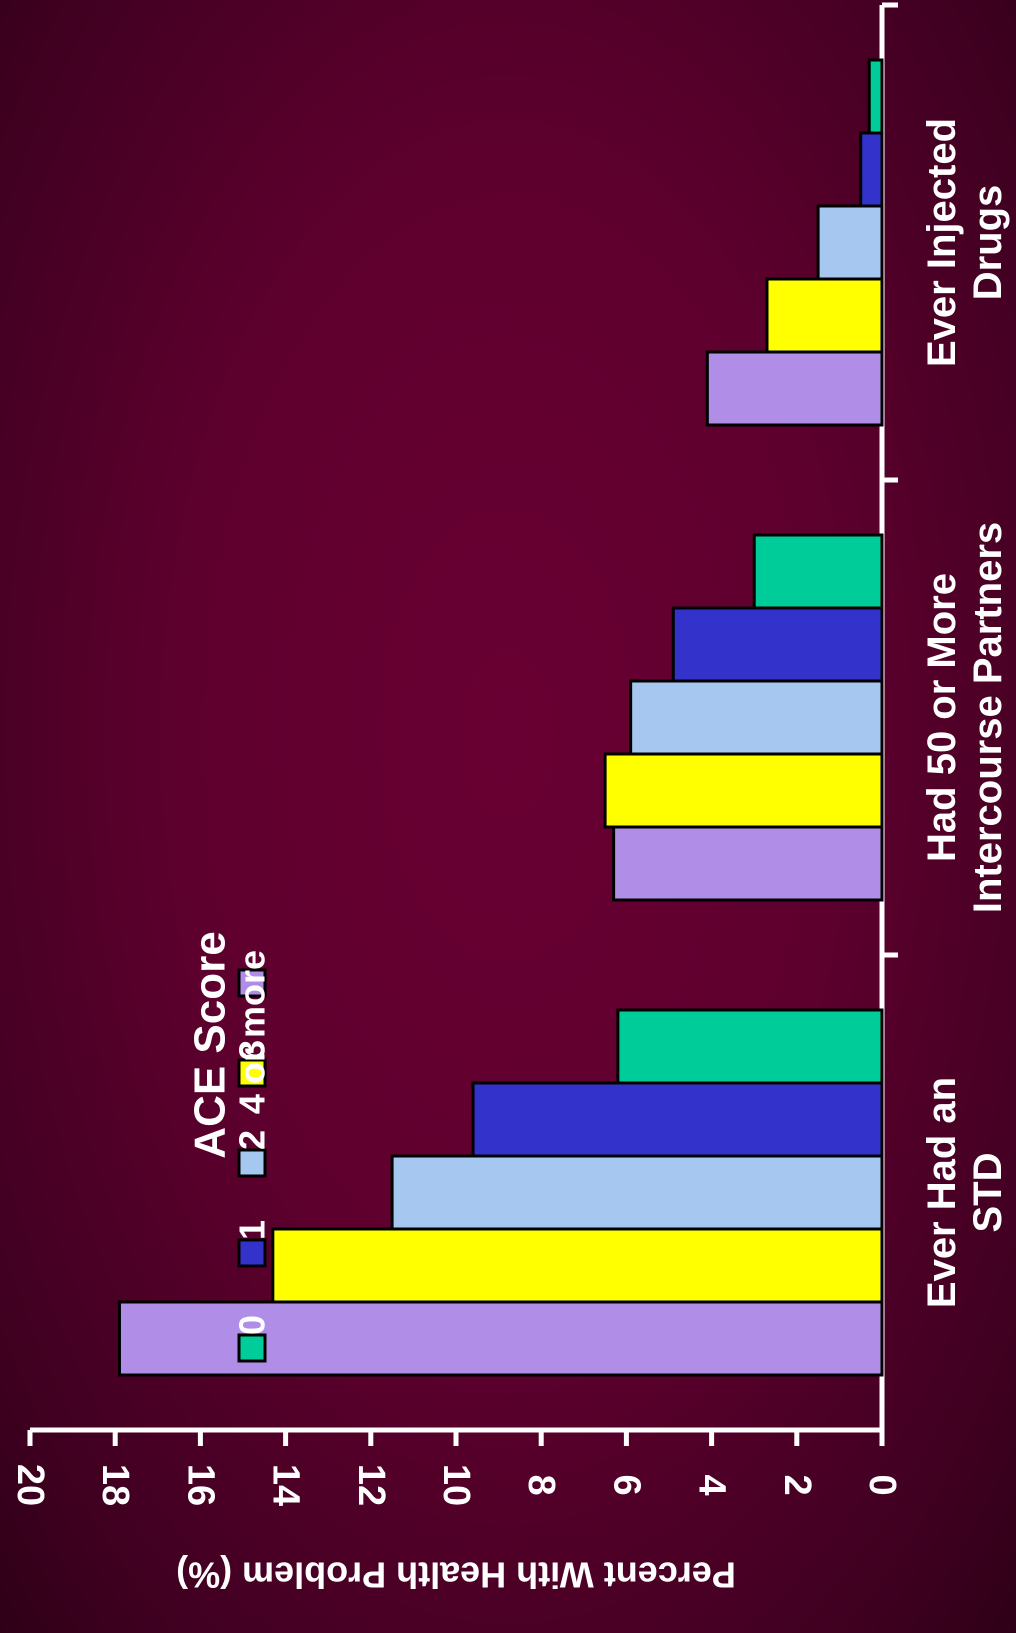  What do you see at coordinates (500, 1338) in the screenshot?
I see `bar-4-or-more-cat3` at bounding box center [500, 1338].